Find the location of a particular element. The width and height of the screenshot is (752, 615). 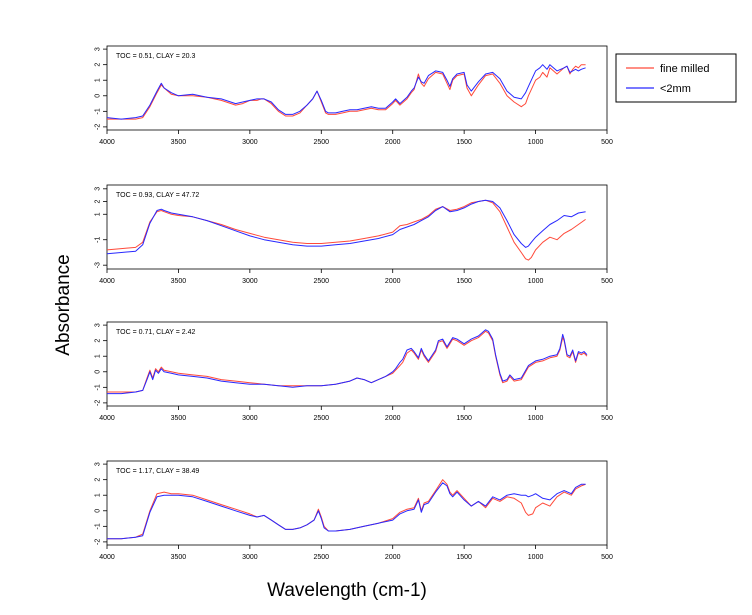

panel-title: TOC = 0.51, CLAY = 20.3 is located at coordinates (155, 56).